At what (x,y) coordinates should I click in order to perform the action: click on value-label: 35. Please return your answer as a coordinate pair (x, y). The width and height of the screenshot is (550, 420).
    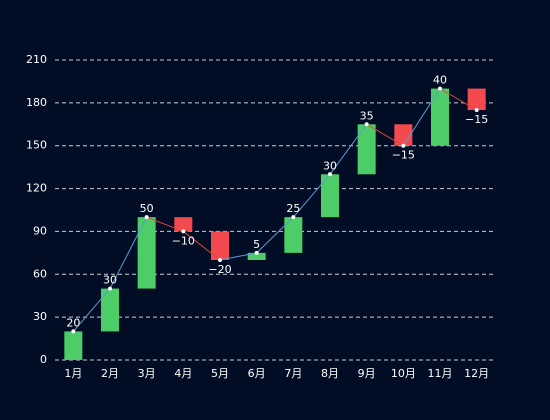
    Looking at the image, I should click on (367, 115).